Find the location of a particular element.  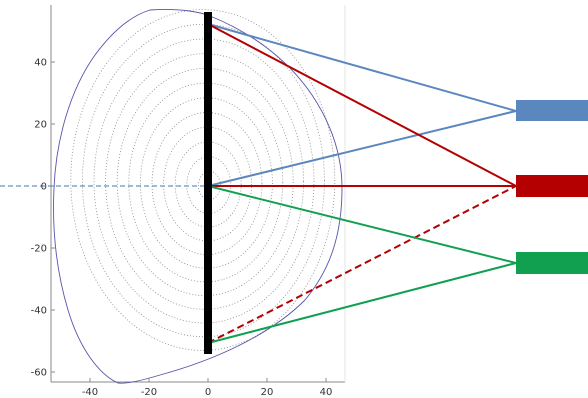

x-axis-ticks: -40 -20 0 20 40 is located at coordinates (207, 388).